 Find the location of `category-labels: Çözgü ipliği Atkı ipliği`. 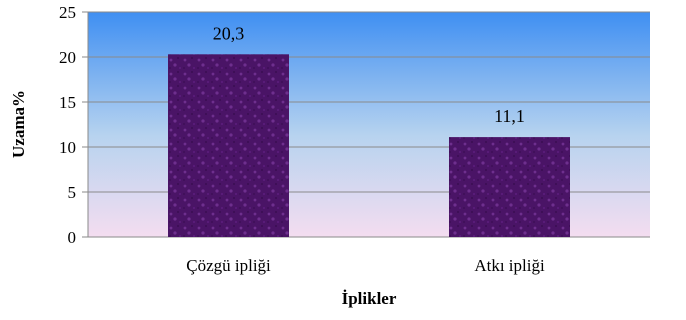

category-labels: Çözgü ipliği Atkı ipliği is located at coordinates (365, 265).